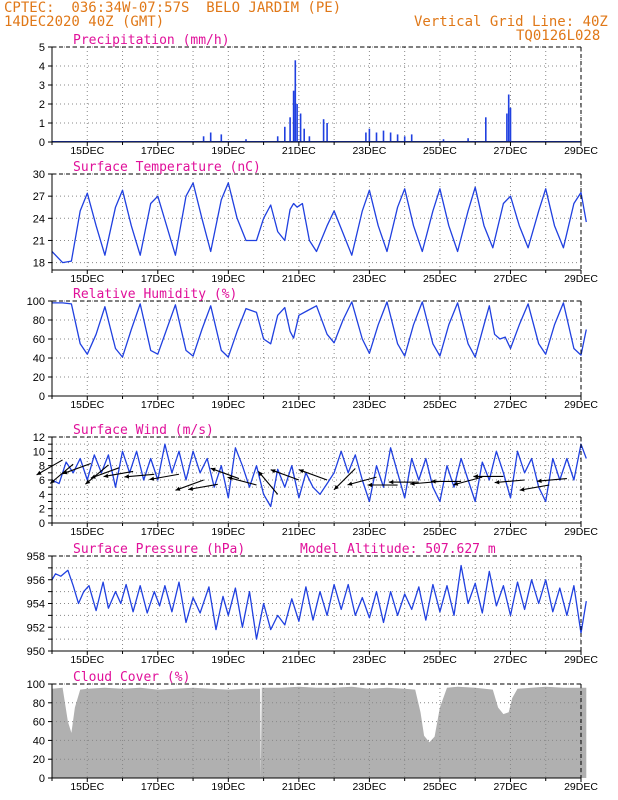 This screenshot has width=618, height=800. Describe the element at coordinates (42, 510) in the screenshot. I see `y-tick-label: 2` at that location.